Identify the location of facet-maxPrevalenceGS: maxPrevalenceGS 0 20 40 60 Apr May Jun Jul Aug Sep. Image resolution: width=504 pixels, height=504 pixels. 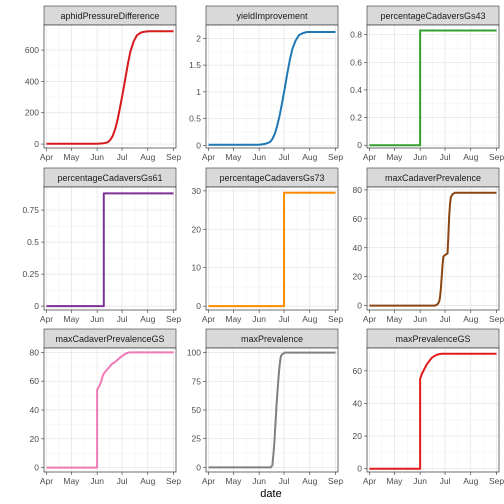
(428, 407).